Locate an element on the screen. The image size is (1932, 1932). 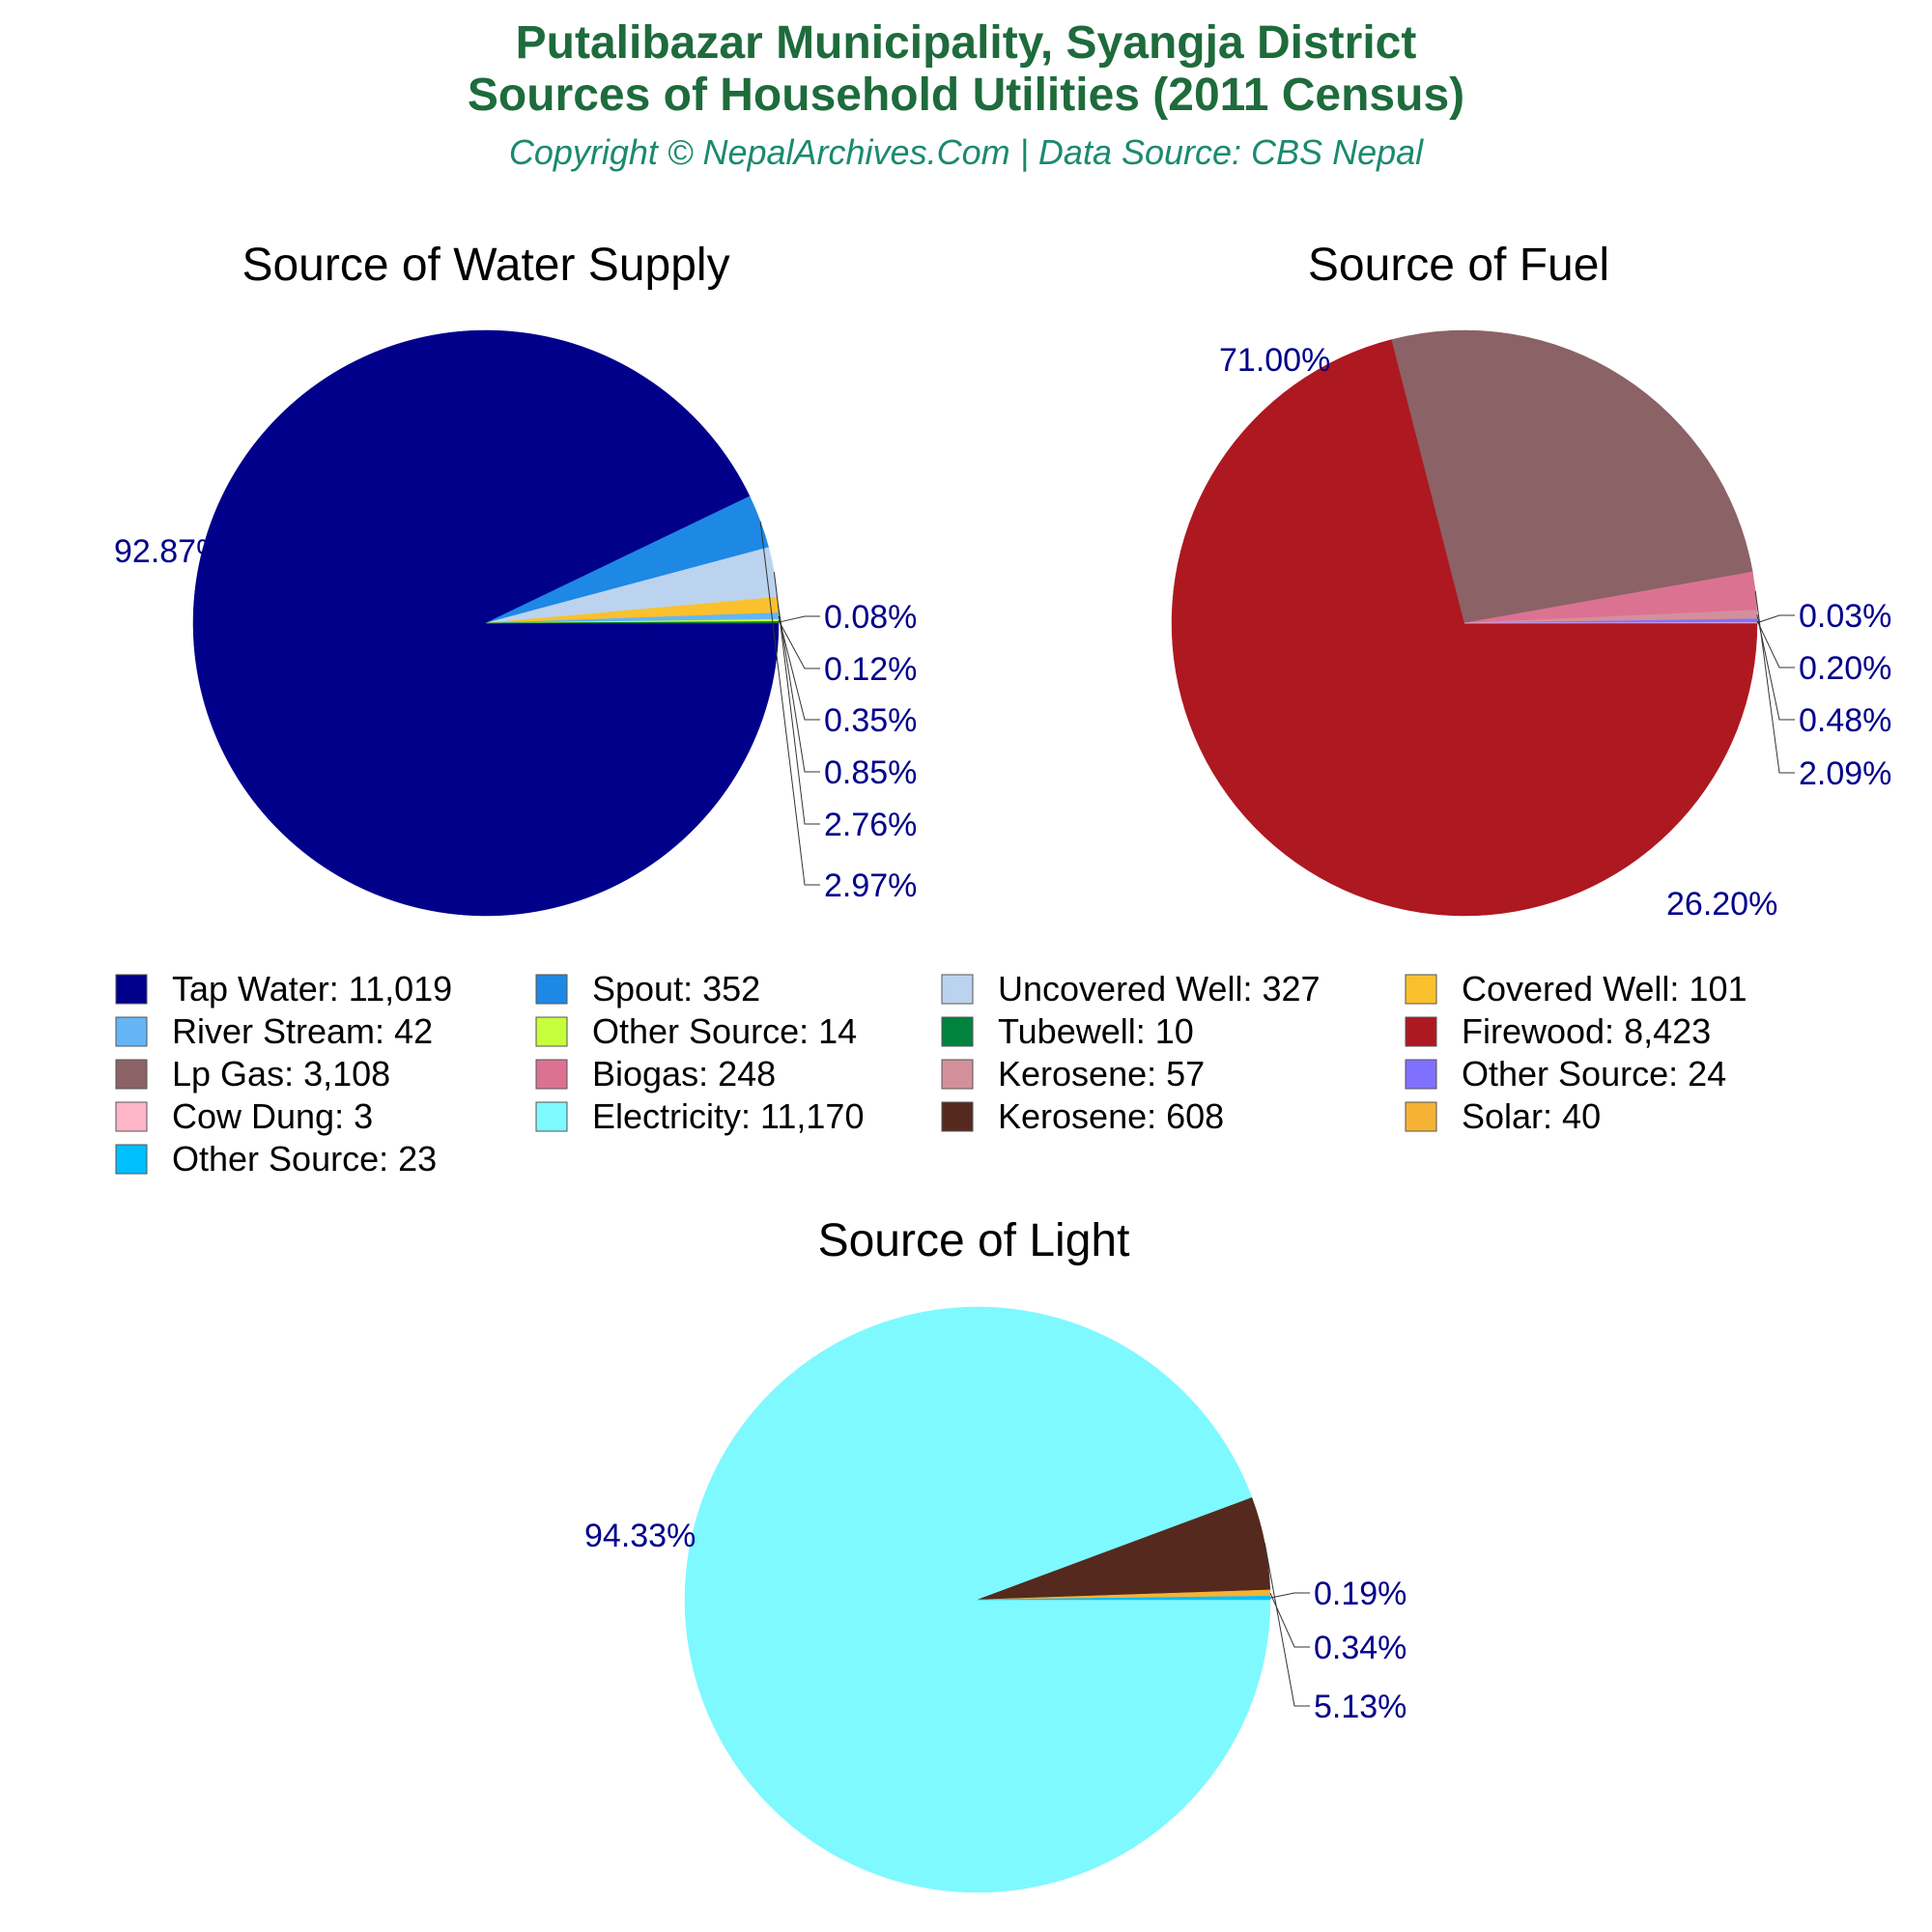
water-leader-line-uncovered-well is located at coordinates (796, 698).